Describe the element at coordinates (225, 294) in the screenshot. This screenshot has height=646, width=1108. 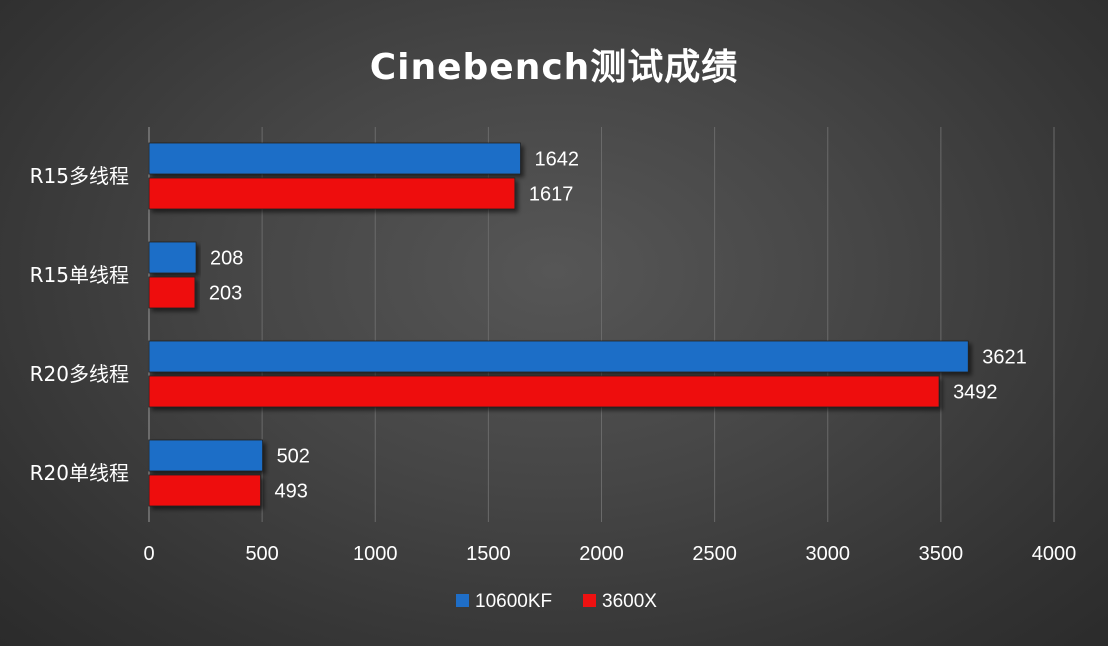
I see `data-label: 203` at that location.